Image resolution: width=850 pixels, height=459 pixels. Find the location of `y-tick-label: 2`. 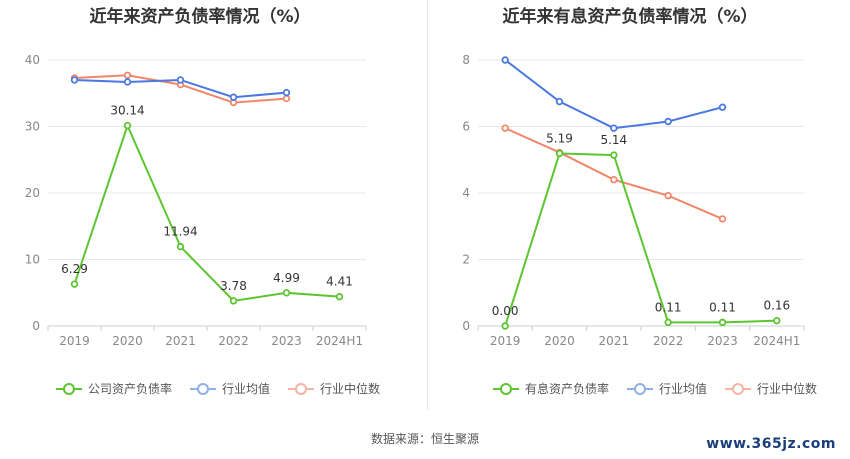

y-tick-label: 2 is located at coordinates (466, 260).